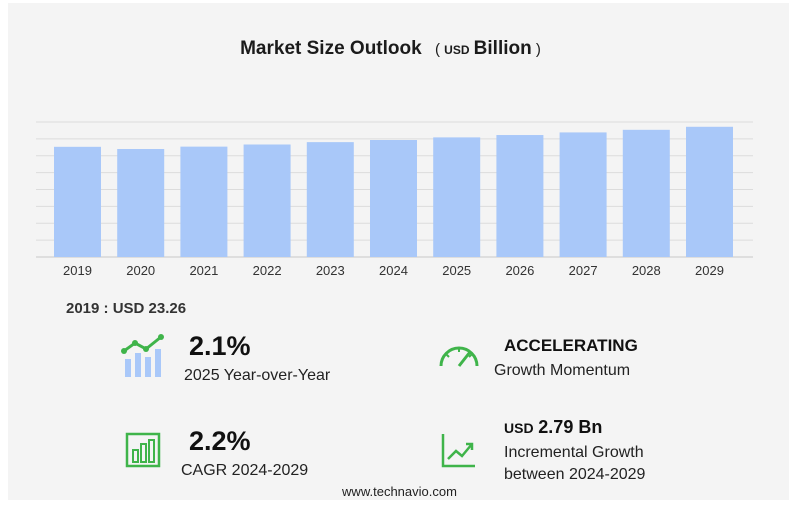  What do you see at coordinates (330, 270) in the screenshot?
I see `x-tick-label: 2023` at bounding box center [330, 270].